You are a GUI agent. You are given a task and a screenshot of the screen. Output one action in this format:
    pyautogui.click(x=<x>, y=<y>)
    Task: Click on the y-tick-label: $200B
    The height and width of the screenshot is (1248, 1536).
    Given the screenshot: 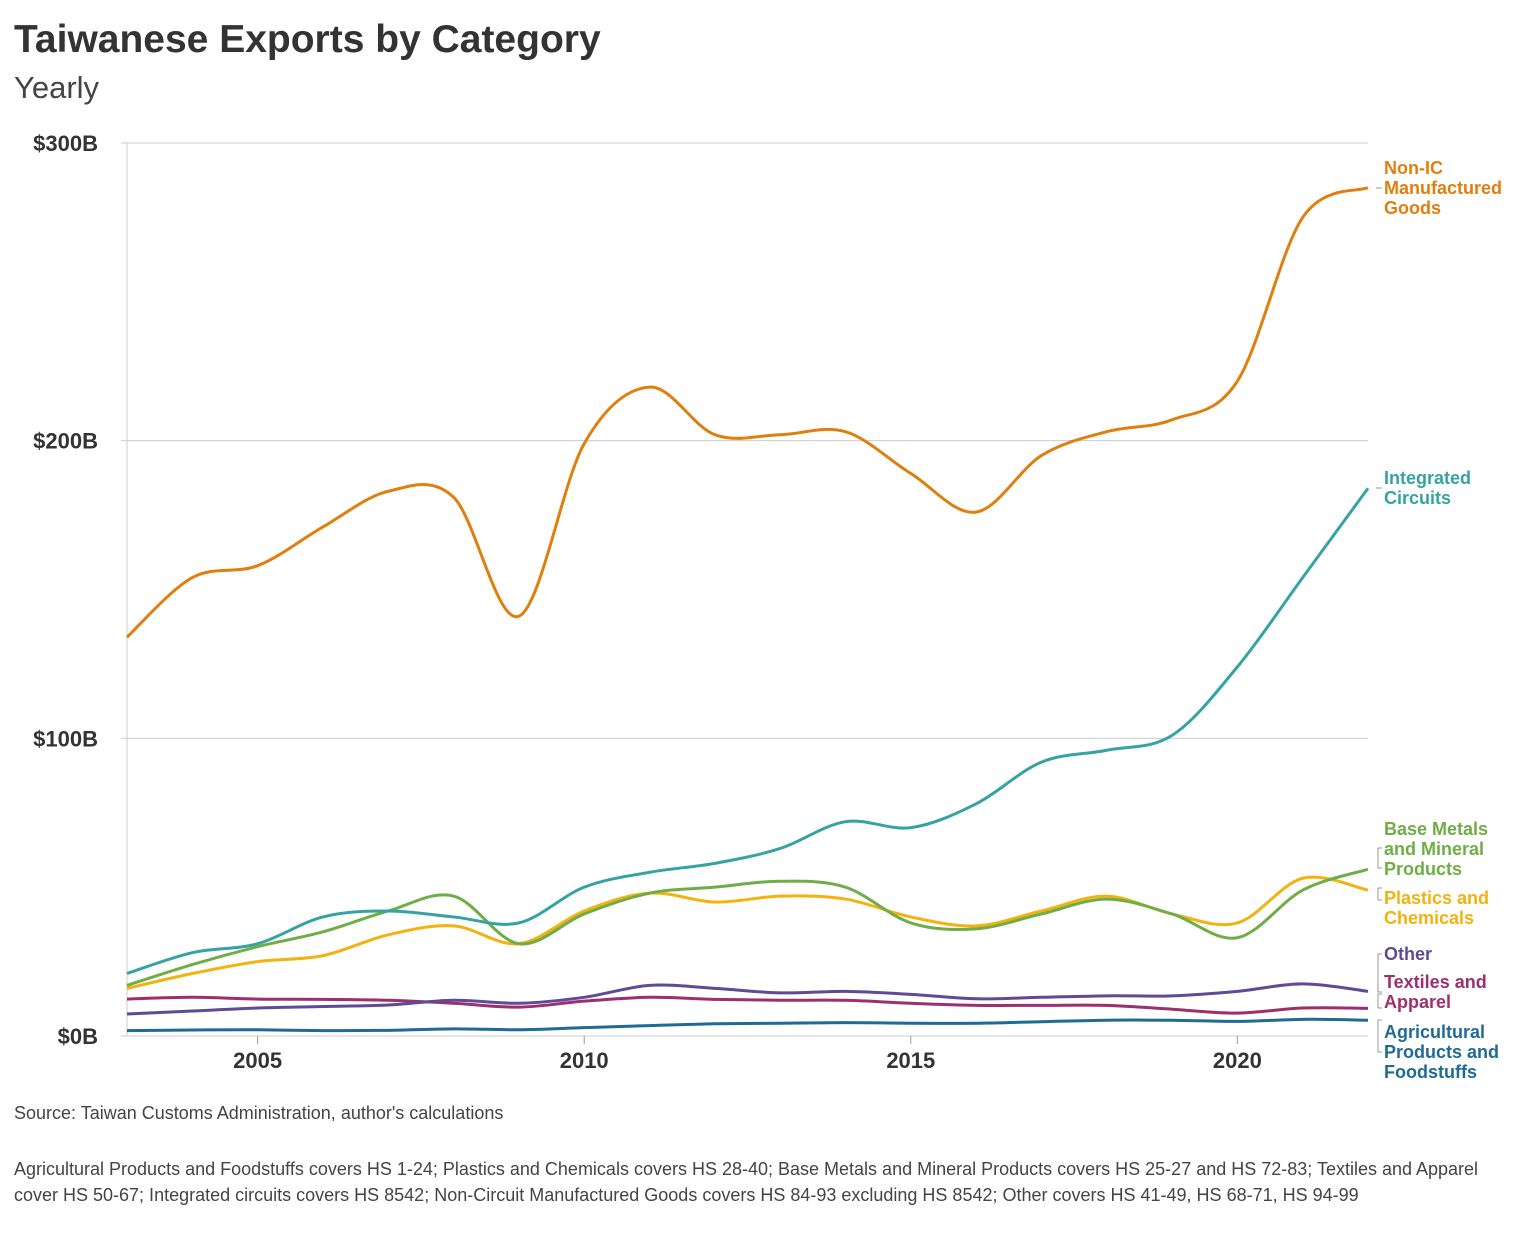 What is the action you would take?
    pyautogui.click(x=65, y=441)
    